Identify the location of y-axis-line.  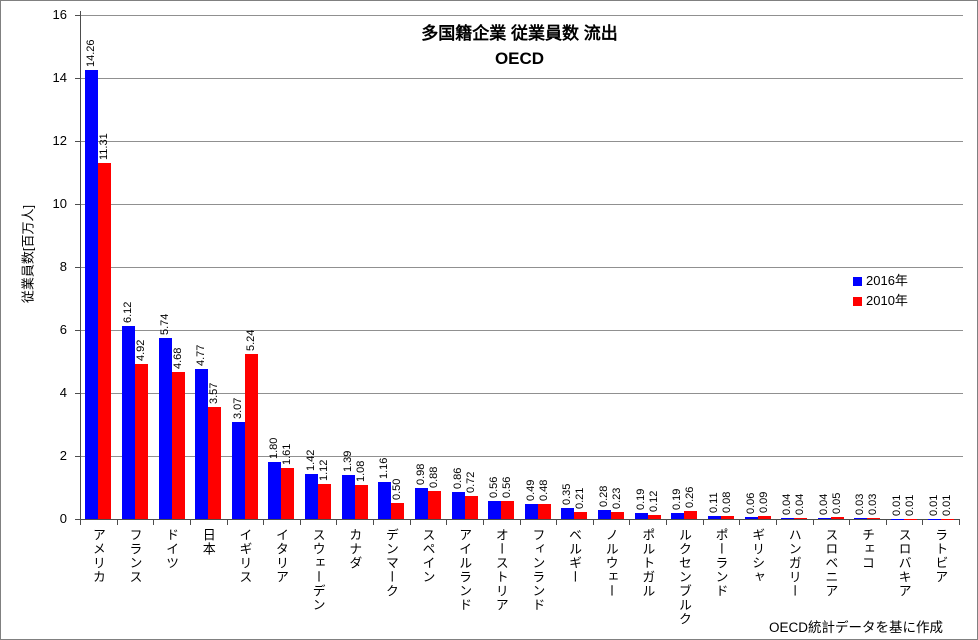
(80, 265).